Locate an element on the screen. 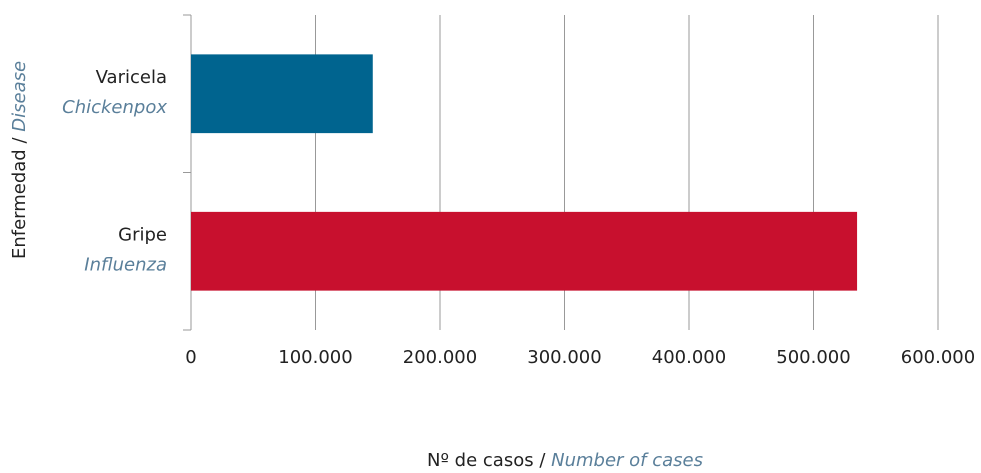  x-tick-label: 200.000 is located at coordinates (440, 357).